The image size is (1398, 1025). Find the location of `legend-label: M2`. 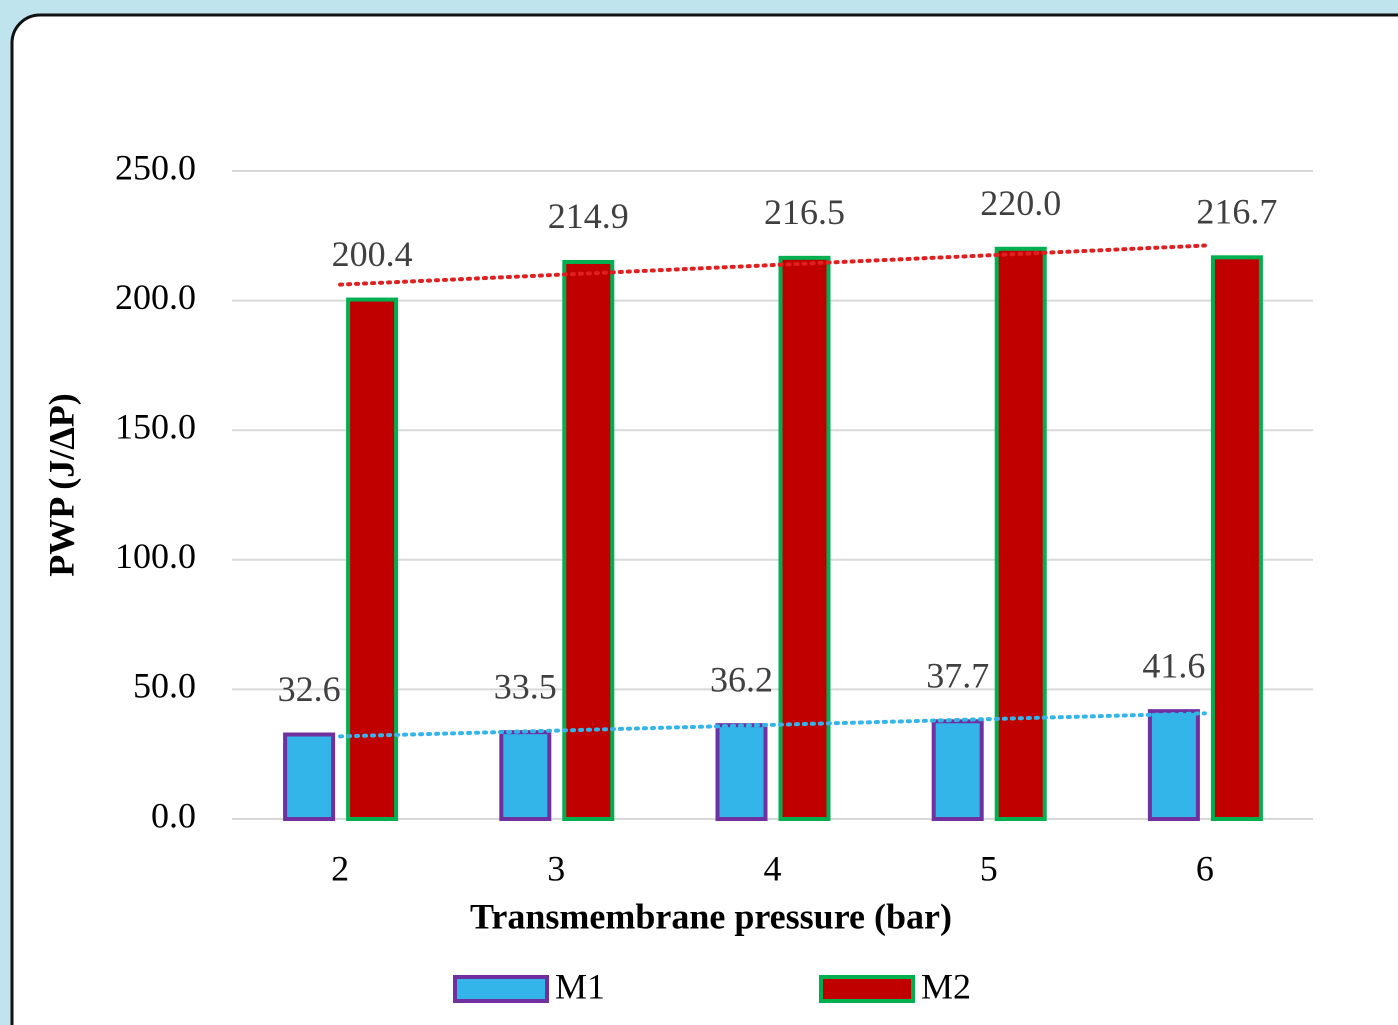

legend-label: M2 is located at coordinates (946, 986).